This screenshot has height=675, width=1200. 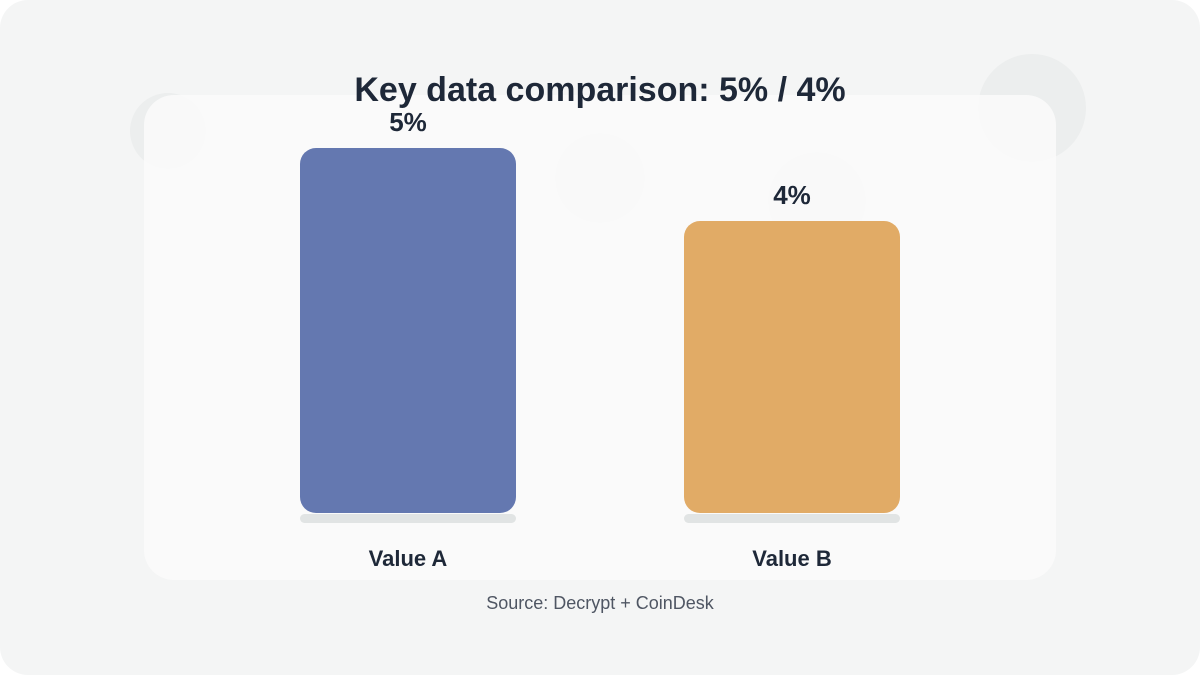 I want to click on value-label: 4%, so click(x=792, y=195).